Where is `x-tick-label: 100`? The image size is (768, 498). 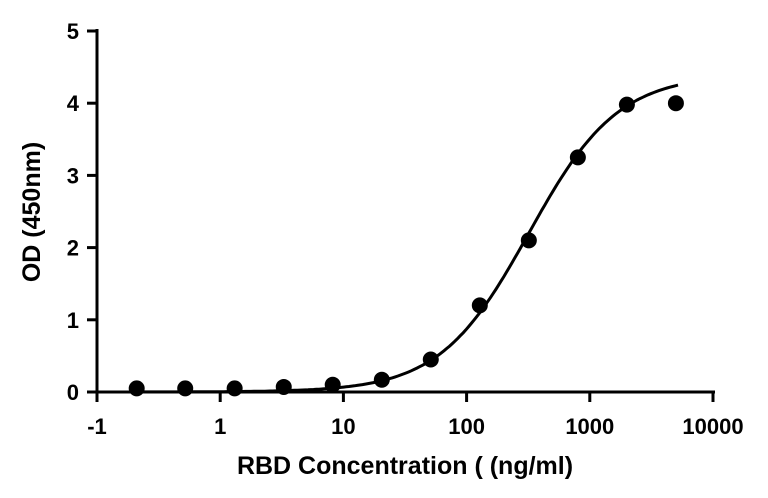 x-tick-label: 100 is located at coordinates (466, 426).